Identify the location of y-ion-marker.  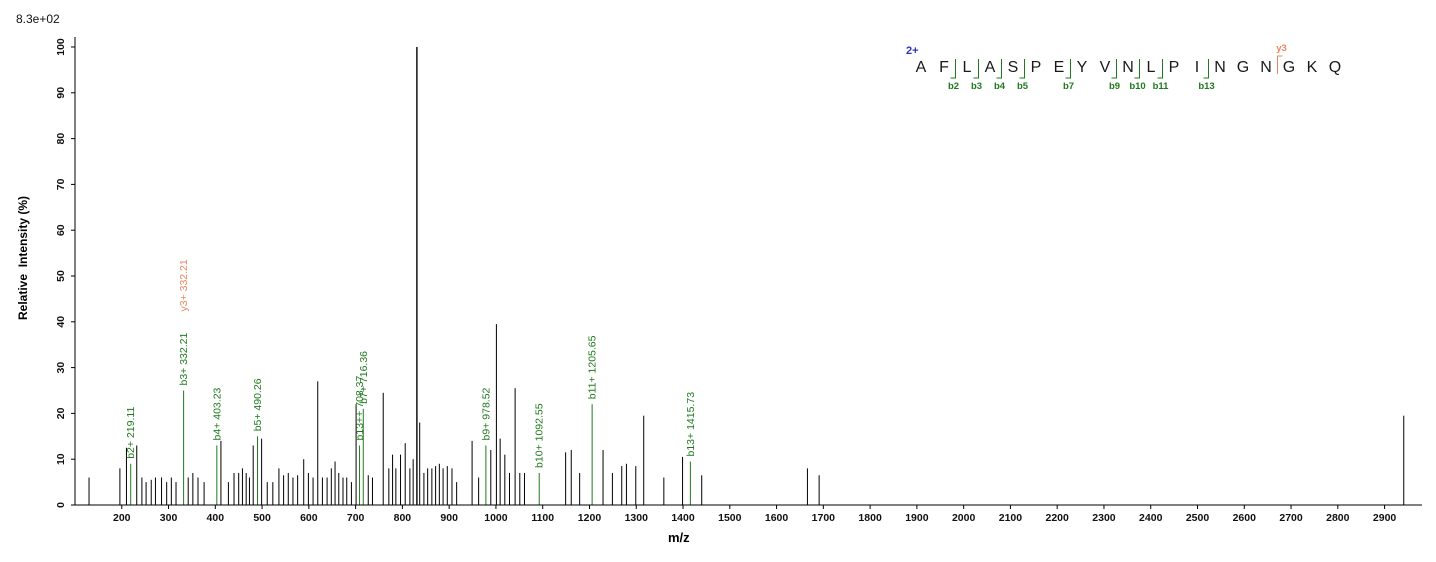
(1280, 64).